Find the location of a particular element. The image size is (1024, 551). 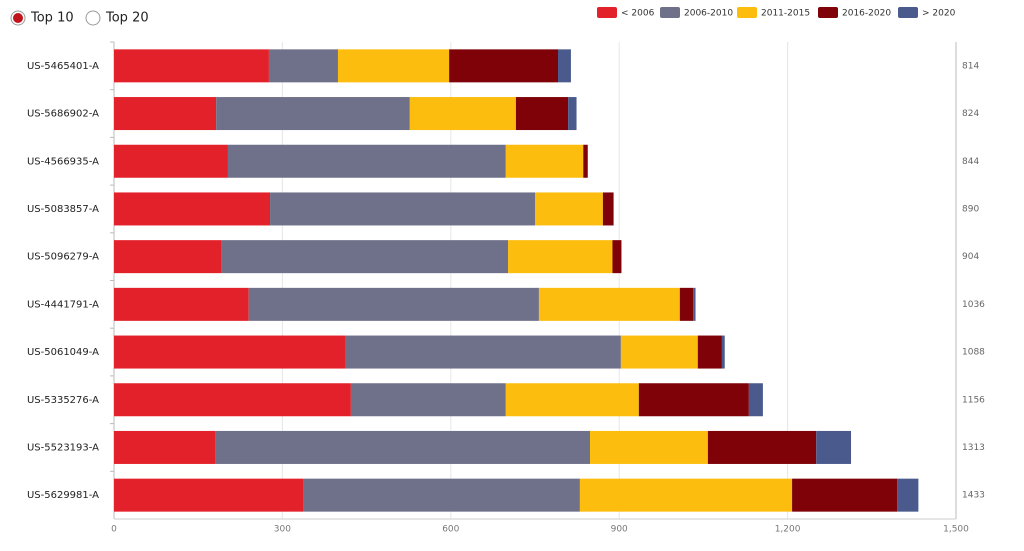

y-tick-label: US-5061049-A is located at coordinates (63, 352).